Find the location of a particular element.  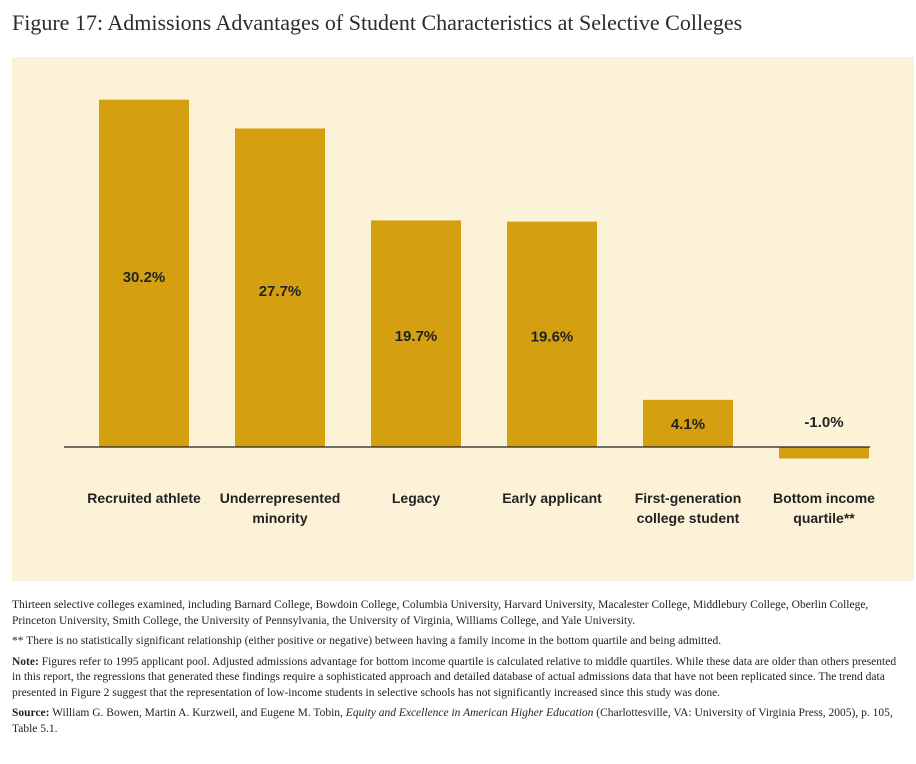

source-label: Source: is located at coordinates (31, 713).